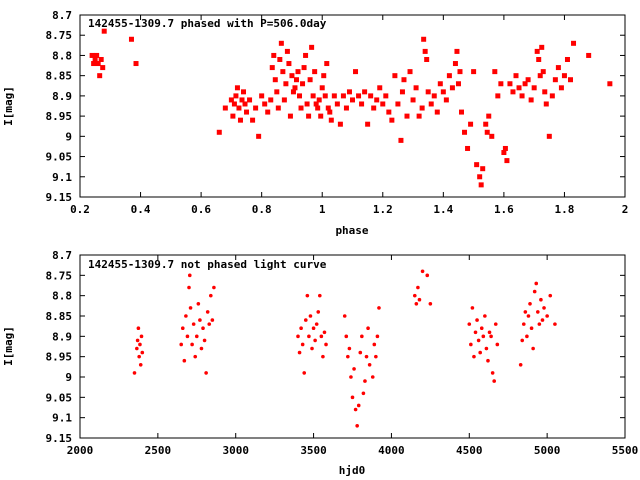  I want to click on y-tick-label: 8.9, so click(62, 336).